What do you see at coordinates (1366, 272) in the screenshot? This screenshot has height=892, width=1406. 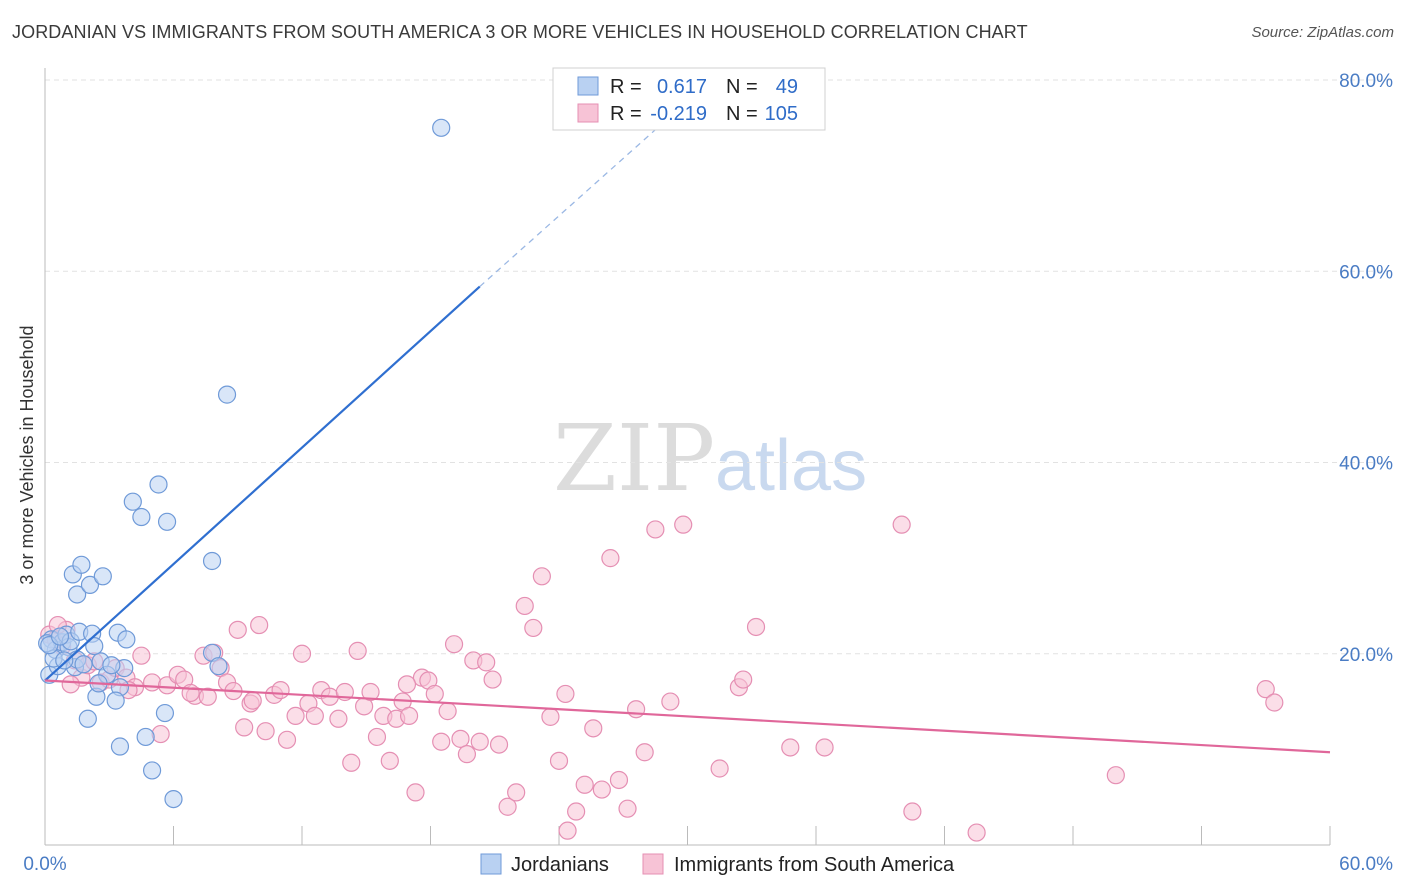 I see `y-tick-label: 60.0%` at bounding box center [1366, 272].